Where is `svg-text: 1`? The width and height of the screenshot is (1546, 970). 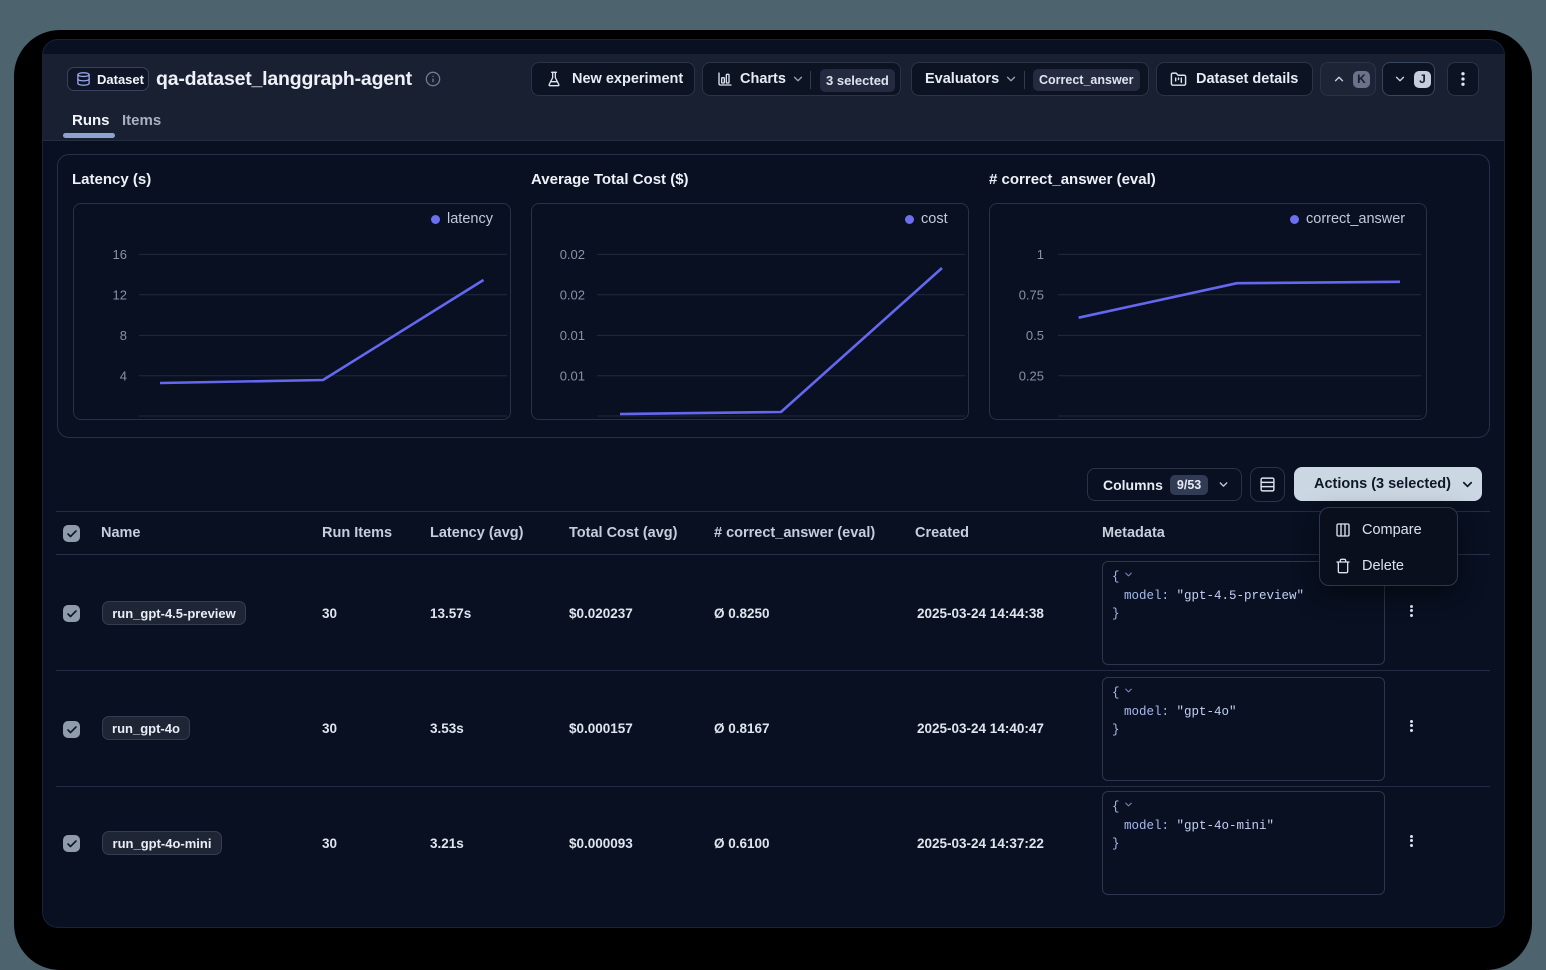 svg-text: 1 is located at coordinates (1040, 254).